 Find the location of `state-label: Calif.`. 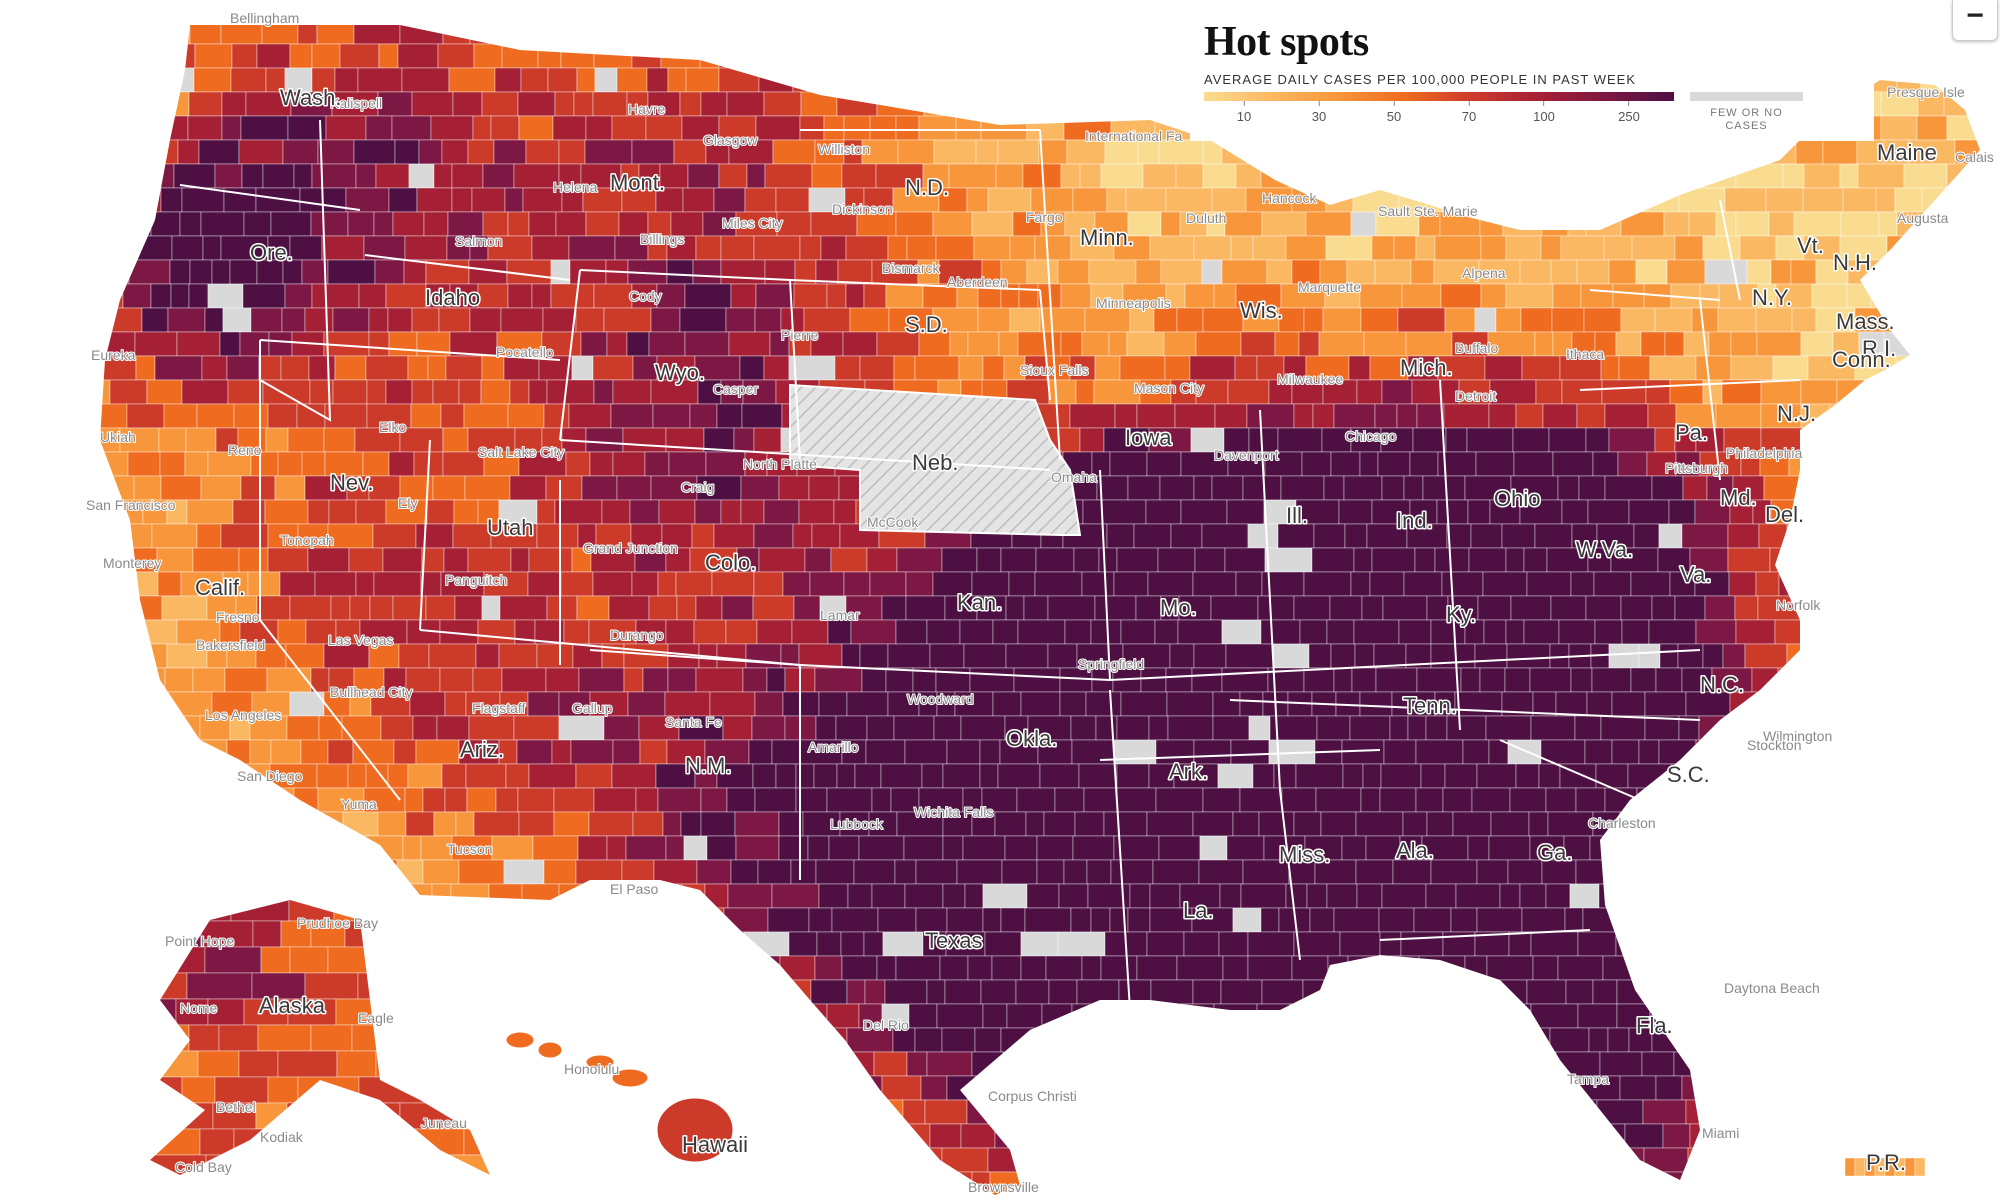

state-label: Calif. is located at coordinates (220, 587).